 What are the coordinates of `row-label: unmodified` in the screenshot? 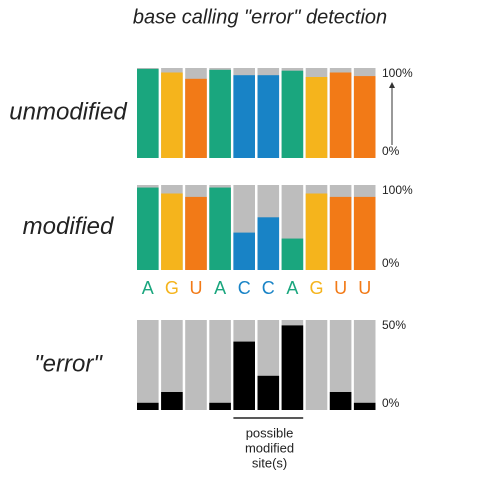 It's located at (68, 111).